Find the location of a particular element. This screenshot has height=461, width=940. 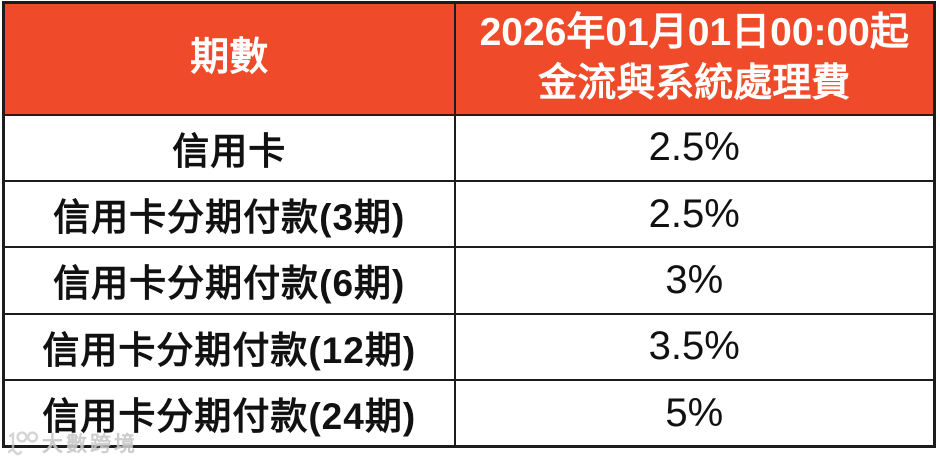

row-value: 5% is located at coordinates (694, 413).